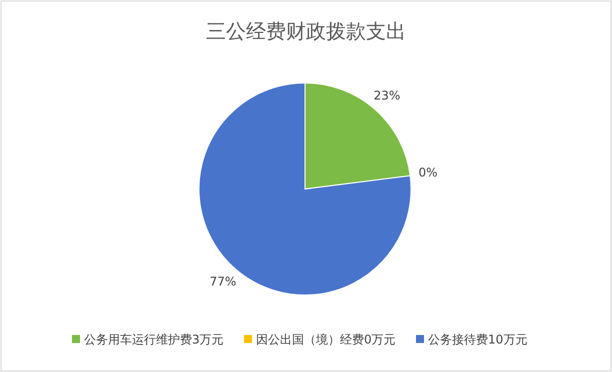  What do you see at coordinates (428, 173) in the screenshot?
I see `text: 0%` at bounding box center [428, 173].